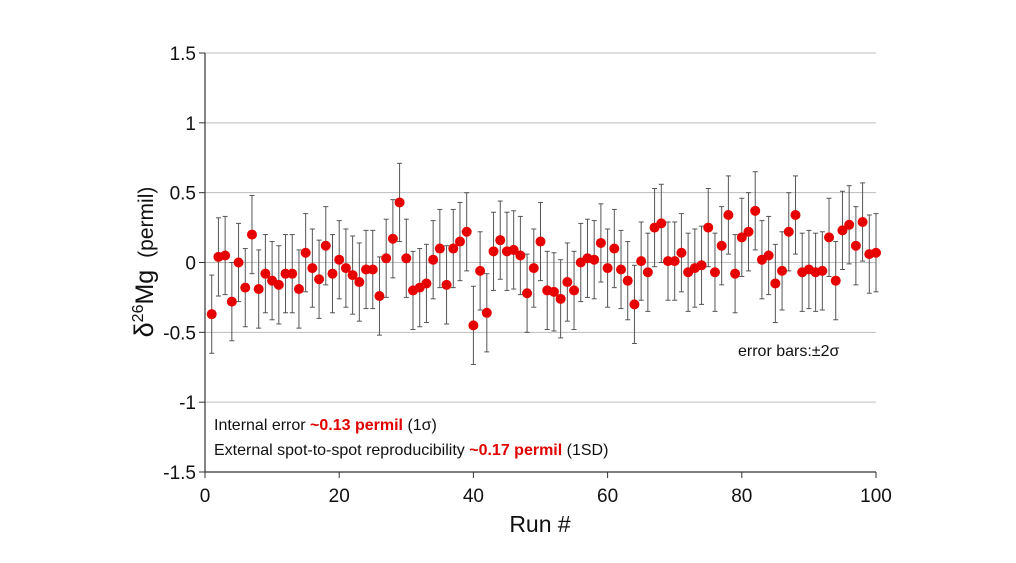  Describe the element at coordinates (540, 524) in the screenshot. I see `x-axis-title: Run #` at that location.